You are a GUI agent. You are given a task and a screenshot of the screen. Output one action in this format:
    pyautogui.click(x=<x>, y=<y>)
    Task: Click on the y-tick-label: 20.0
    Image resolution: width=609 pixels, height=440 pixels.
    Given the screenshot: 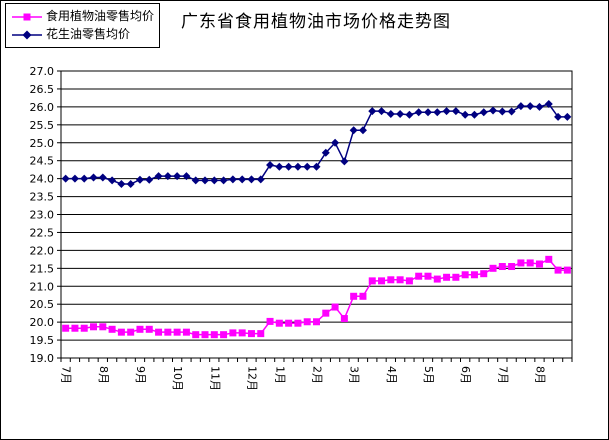 What is the action you would take?
    pyautogui.click(x=42, y=322)
    